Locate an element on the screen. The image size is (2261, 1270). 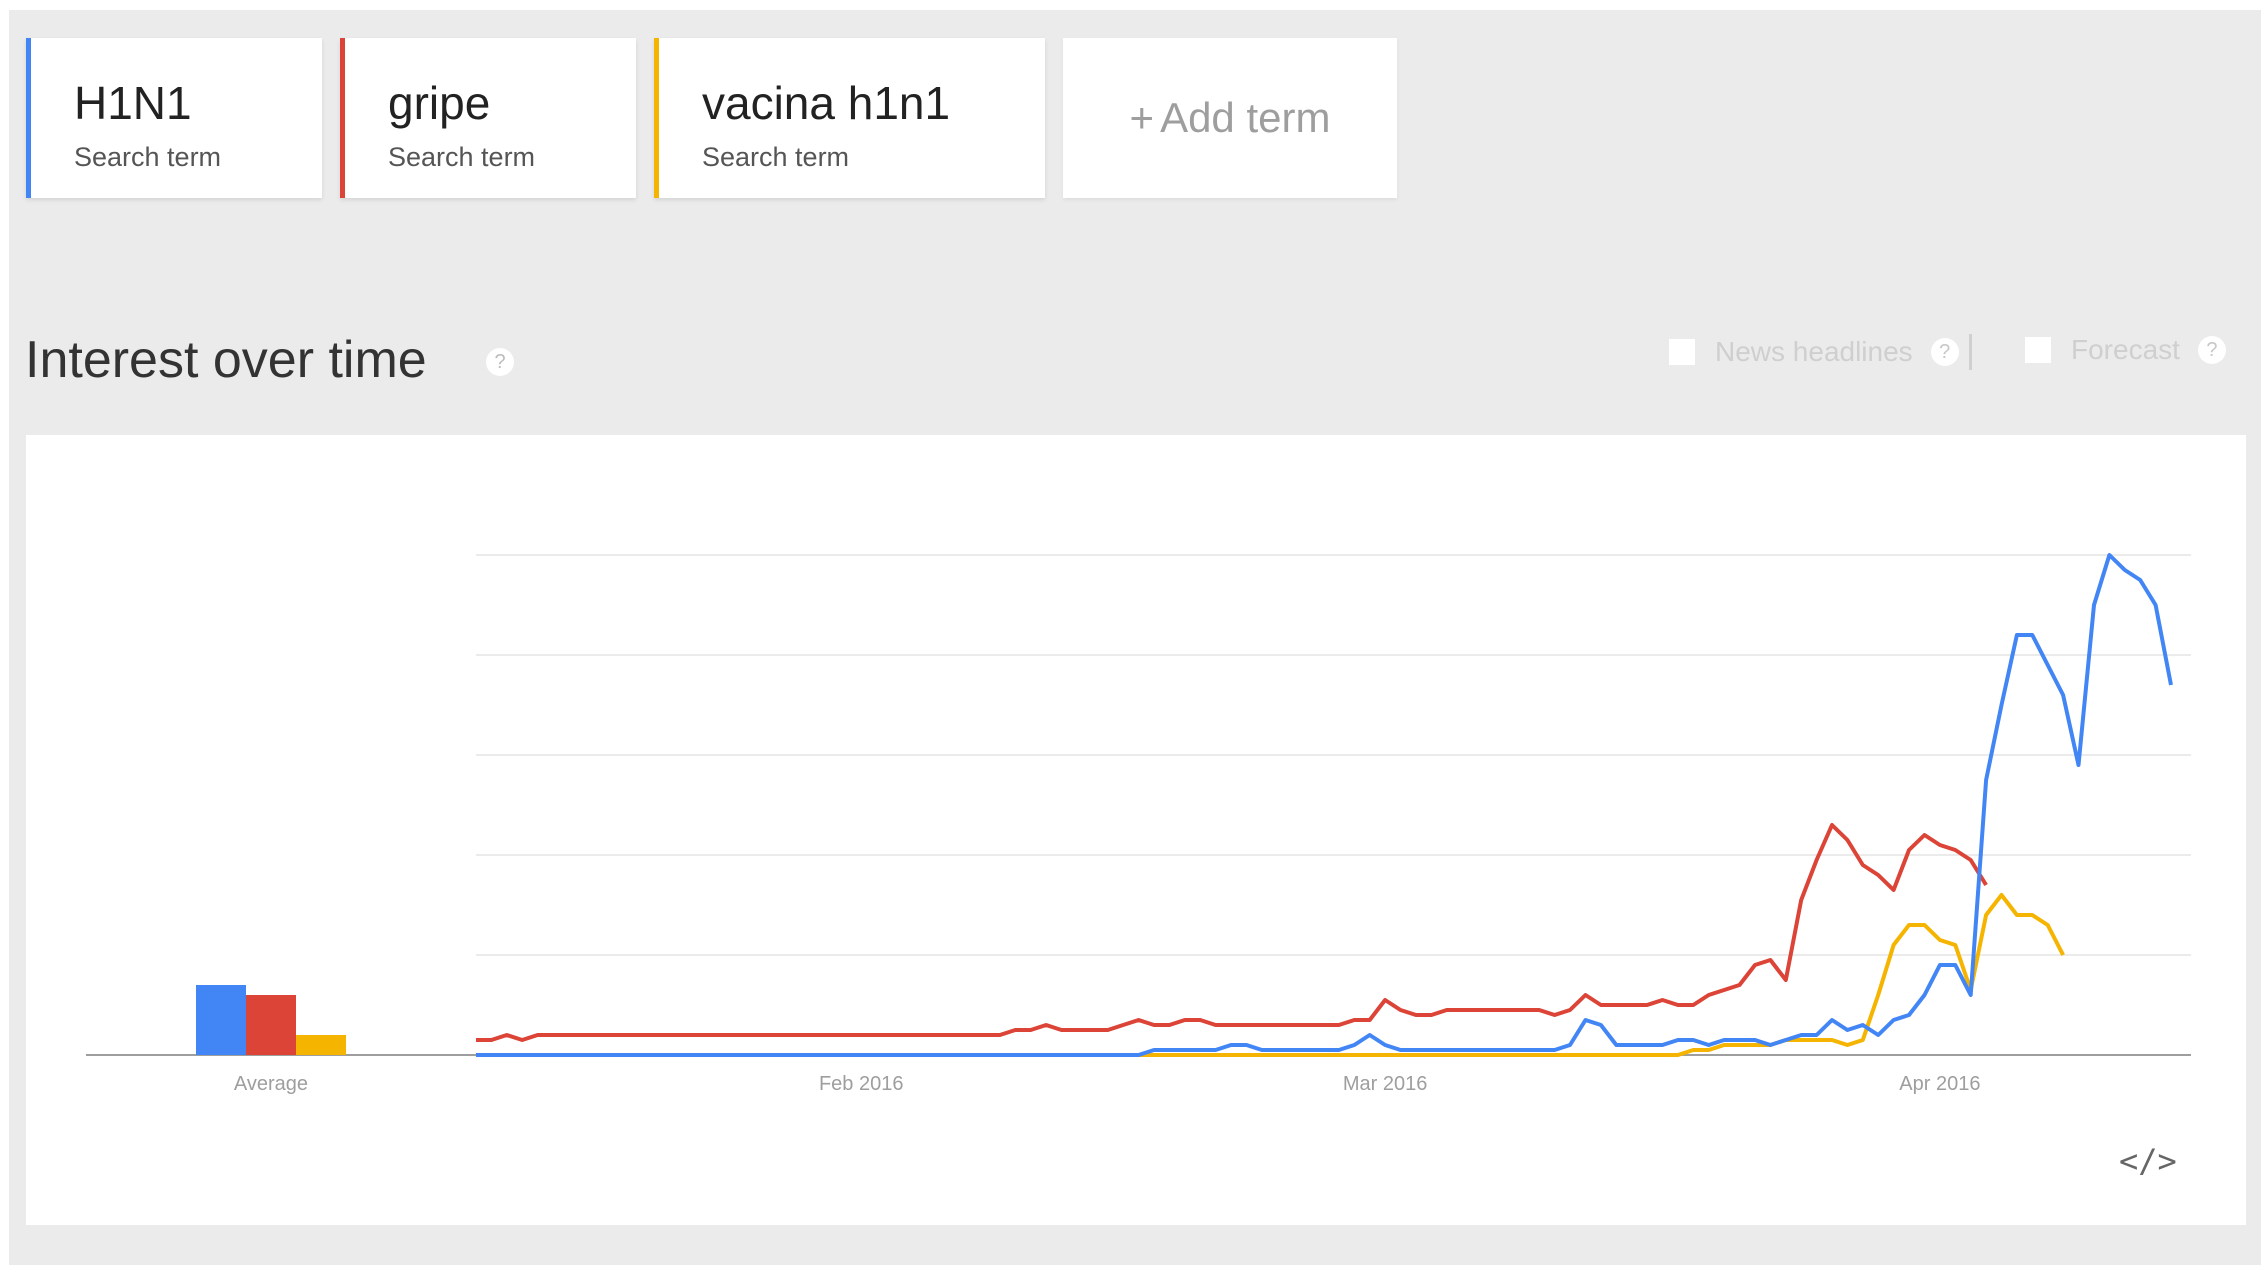
forecast-checkbox is located at coordinates (2038, 350).